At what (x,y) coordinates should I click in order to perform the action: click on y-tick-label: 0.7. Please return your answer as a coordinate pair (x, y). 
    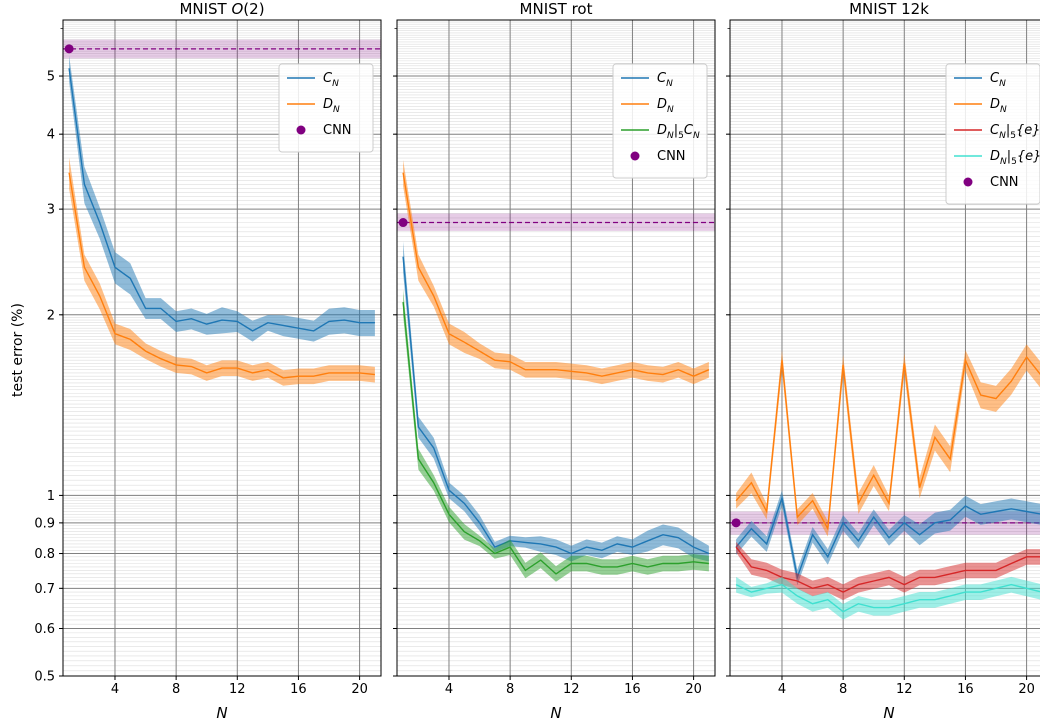
    Looking at the image, I should click on (44, 589).